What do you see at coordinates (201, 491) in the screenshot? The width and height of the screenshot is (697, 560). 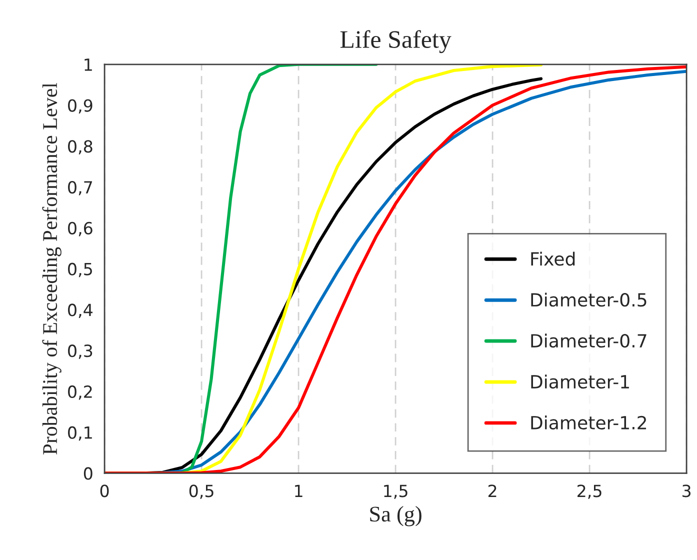 I see `x-tick-label: 0,5` at bounding box center [201, 491].